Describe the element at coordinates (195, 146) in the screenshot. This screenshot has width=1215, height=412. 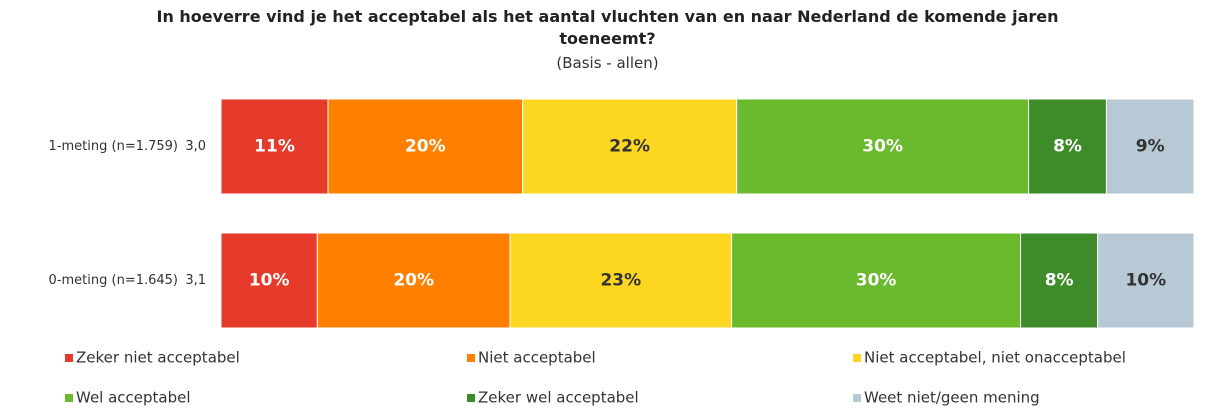
I see `mean-label: 3,0` at that location.